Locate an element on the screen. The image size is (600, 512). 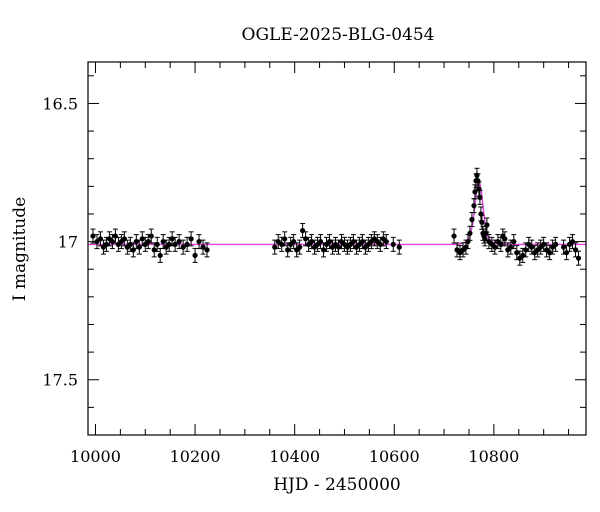
y-tick-label: 16.5 is located at coordinates (60, 103).